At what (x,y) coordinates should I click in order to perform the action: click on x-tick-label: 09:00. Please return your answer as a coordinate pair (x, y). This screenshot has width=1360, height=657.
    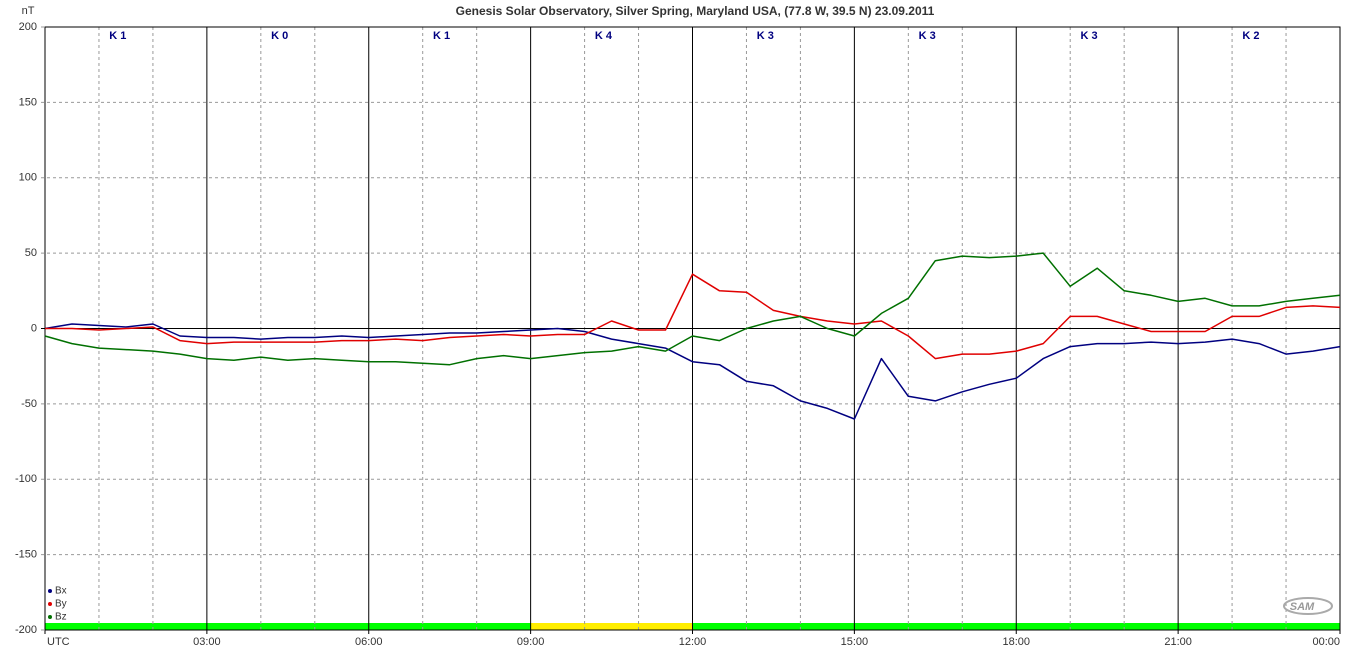
    Looking at the image, I should click on (531, 642).